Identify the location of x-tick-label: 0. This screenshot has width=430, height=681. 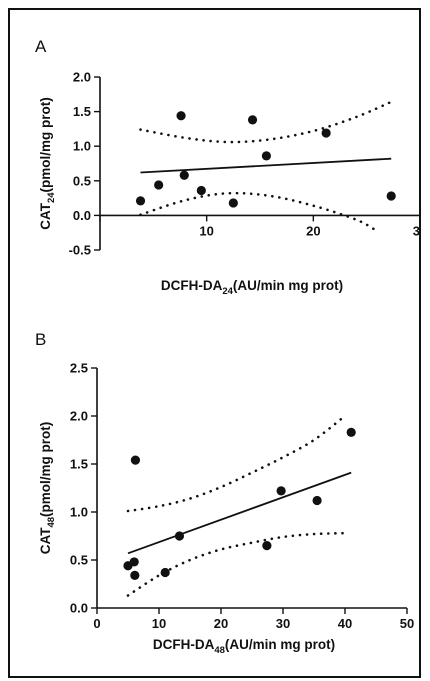
(96, 623).